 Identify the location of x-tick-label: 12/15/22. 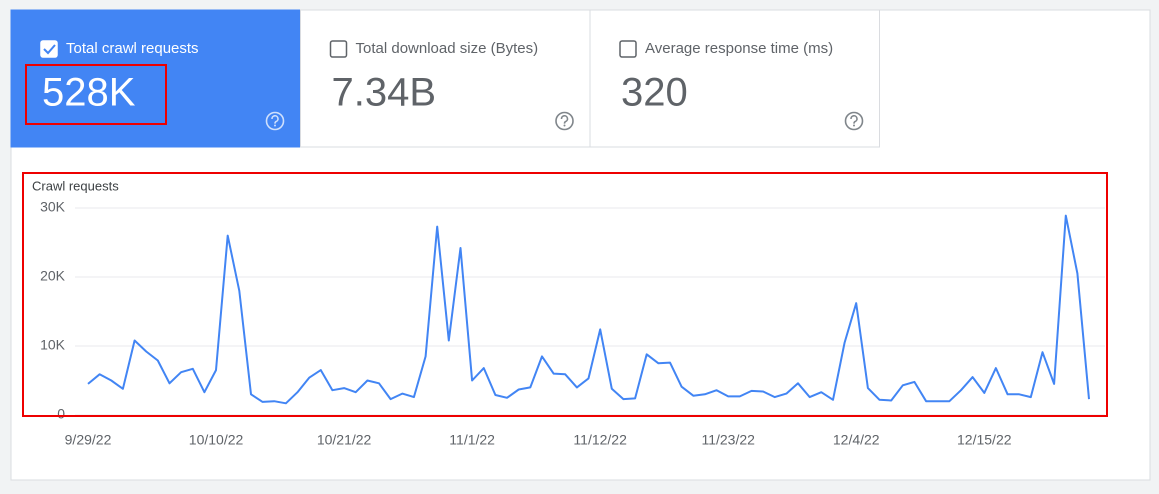
(984, 440).